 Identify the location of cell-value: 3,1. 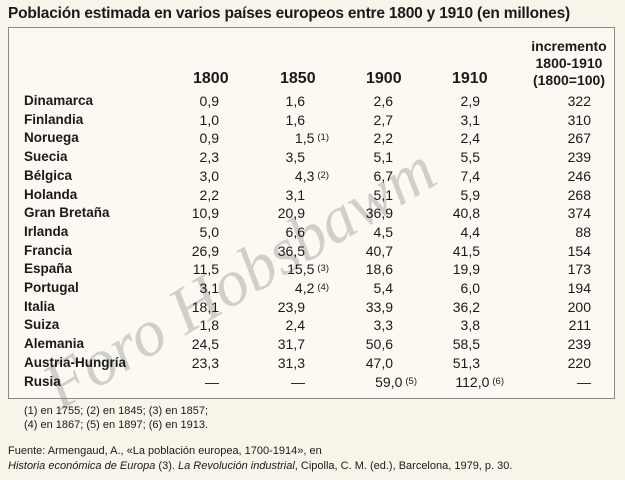
(295, 194).